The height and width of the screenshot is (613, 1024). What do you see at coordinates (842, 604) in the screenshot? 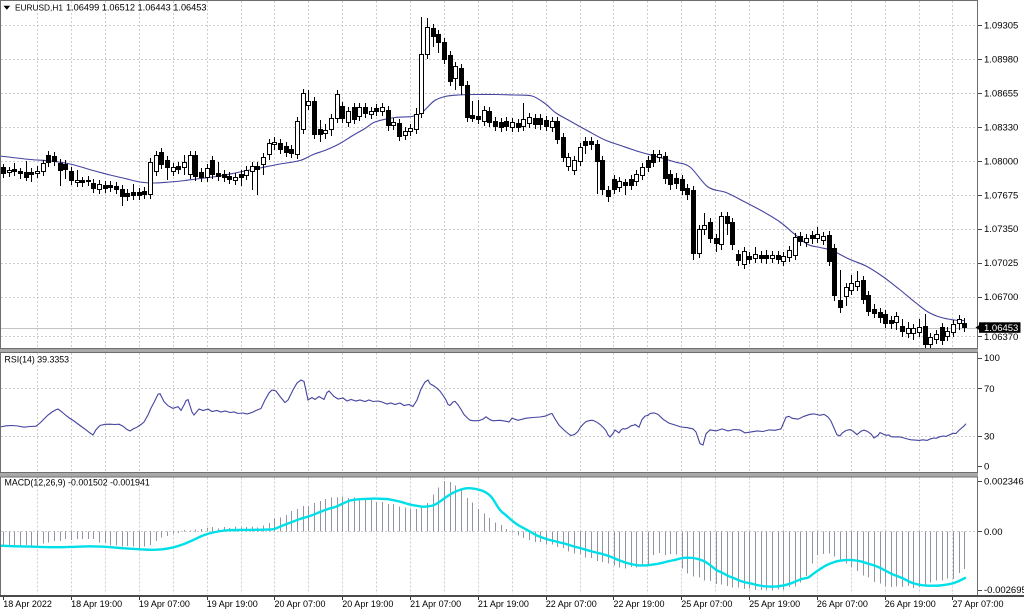
I see `svg-text: 26 Apr 07:00` at bounding box center [842, 604].